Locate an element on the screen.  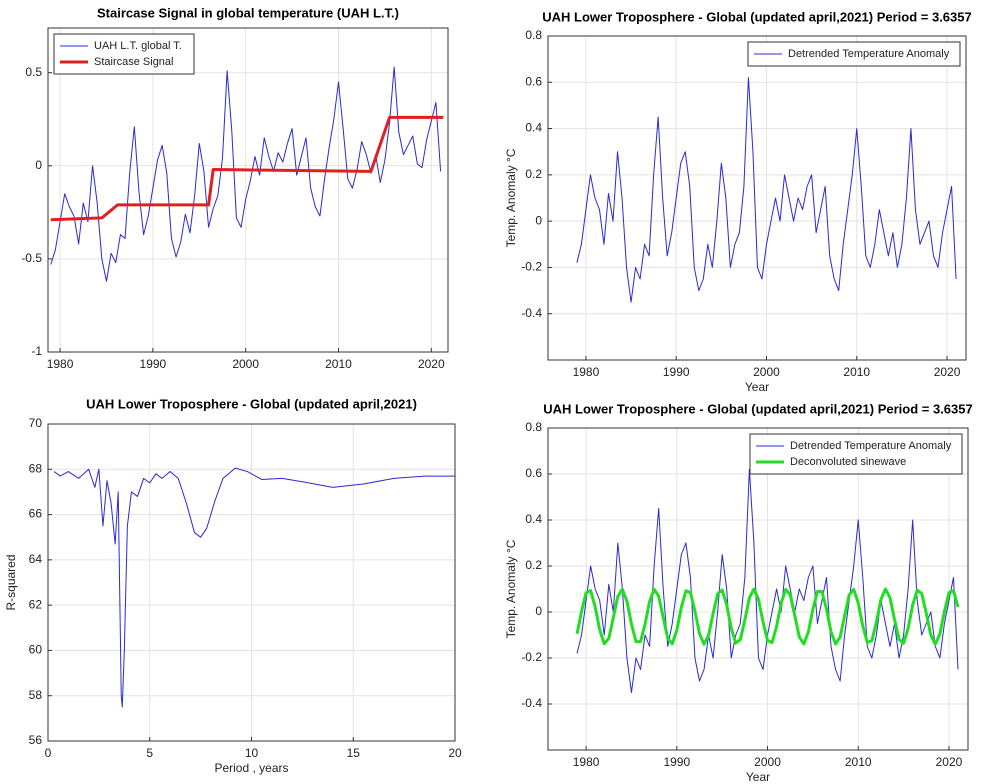
y-tick-label: 64 is located at coordinates (36, 559).